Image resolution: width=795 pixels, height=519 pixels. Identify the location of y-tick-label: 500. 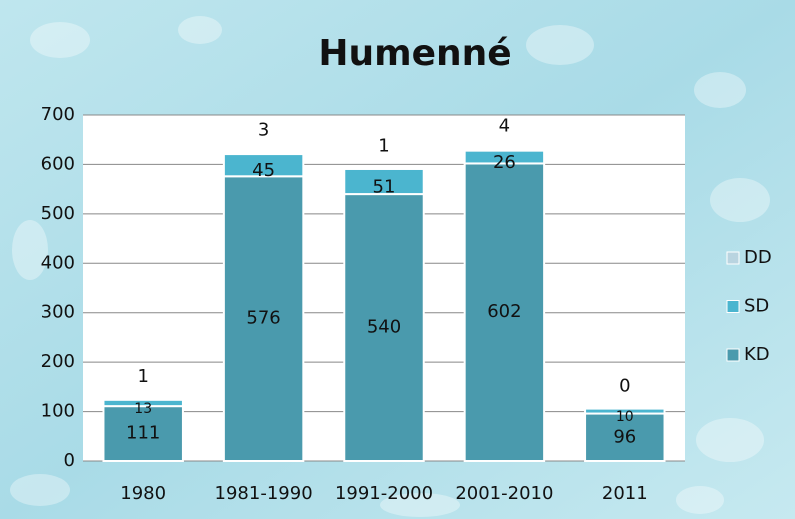
(58, 213).